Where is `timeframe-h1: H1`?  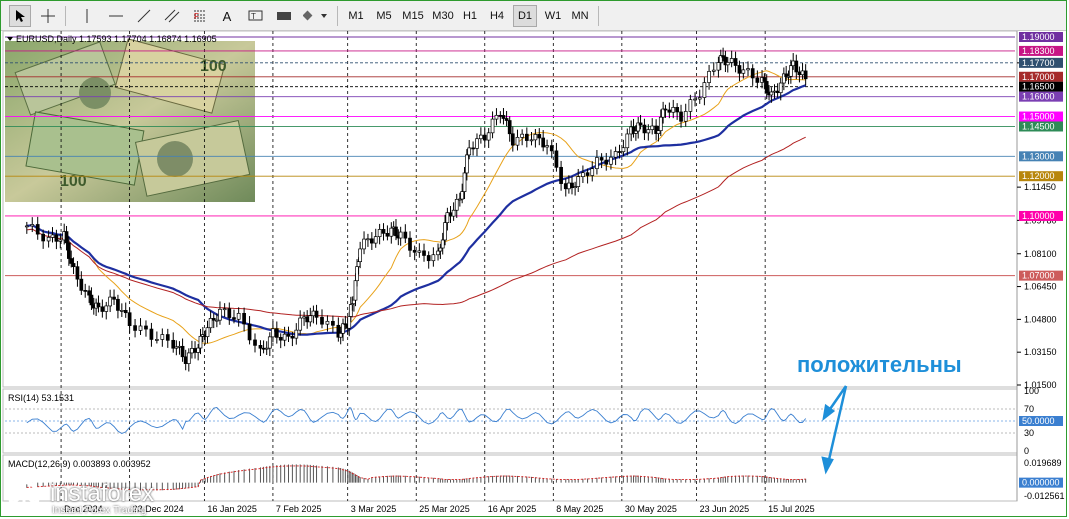
timeframe-h1: H1 is located at coordinates (470, 16).